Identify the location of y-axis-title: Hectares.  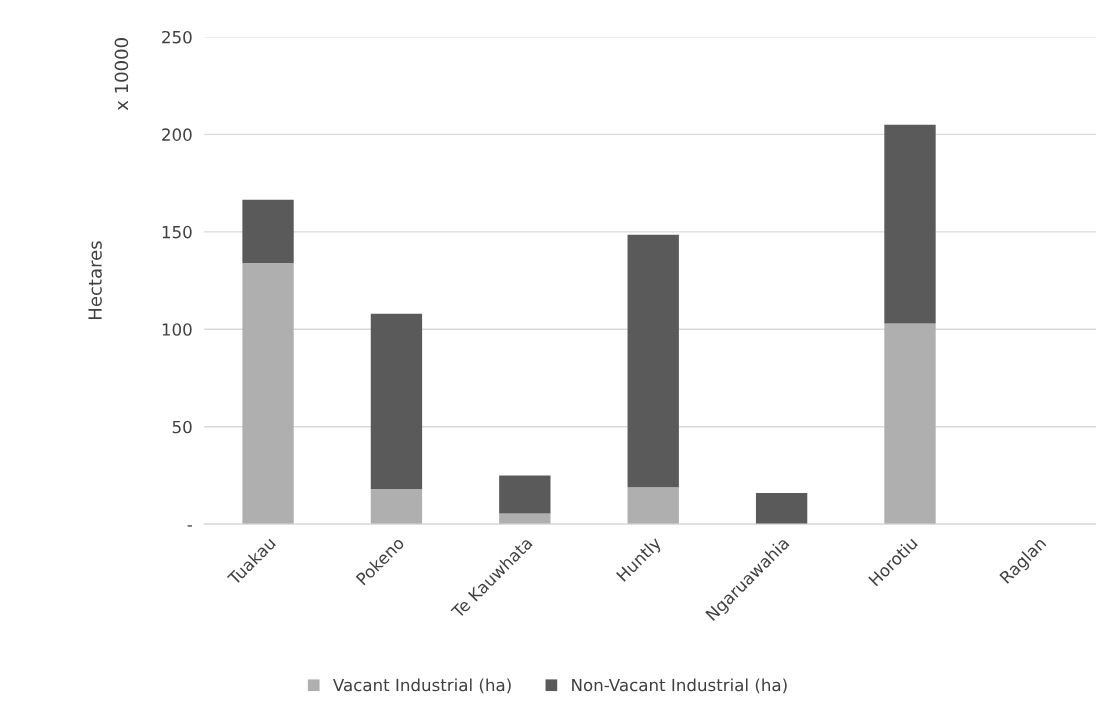
(95, 280).